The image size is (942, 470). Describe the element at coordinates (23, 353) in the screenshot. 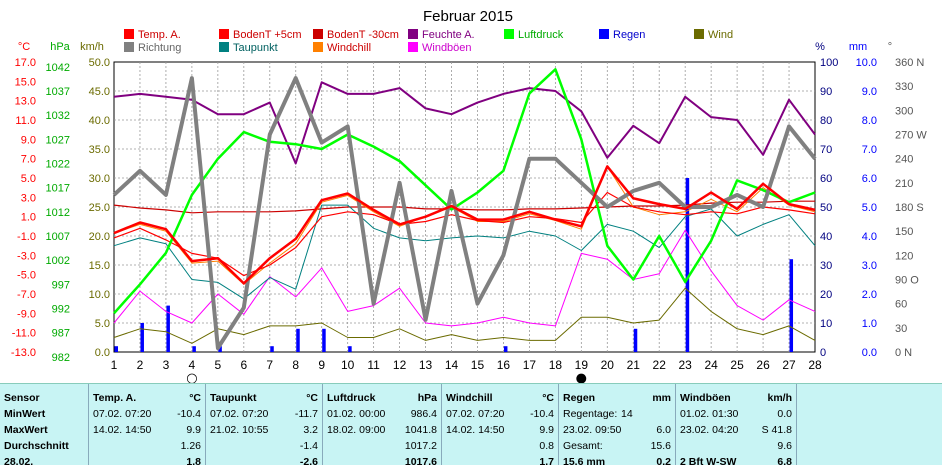

I see `temp-axis-tick: -13.0` at that location.